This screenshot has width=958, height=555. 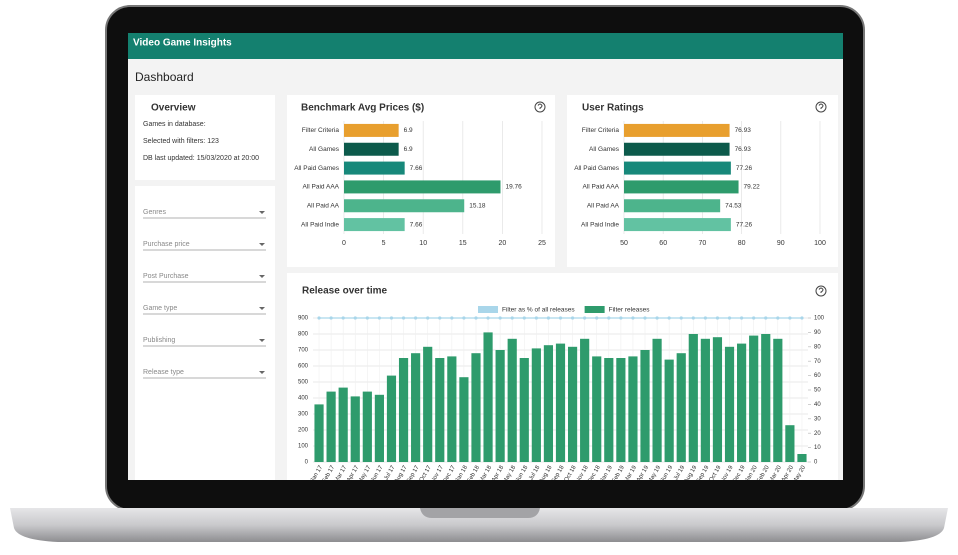 What do you see at coordinates (159, 340) in the screenshot?
I see `filter-dropdown: Publishing` at bounding box center [159, 340].